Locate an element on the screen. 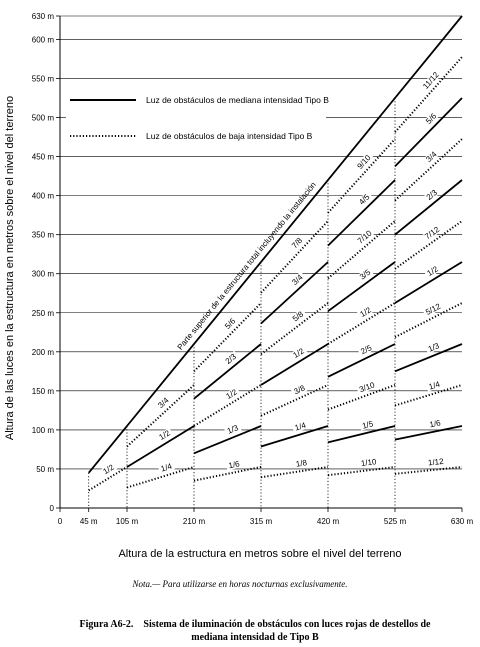 This screenshot has width=480, height=647. segment-label-group: 5/6 is located at coordinates (431, 119).